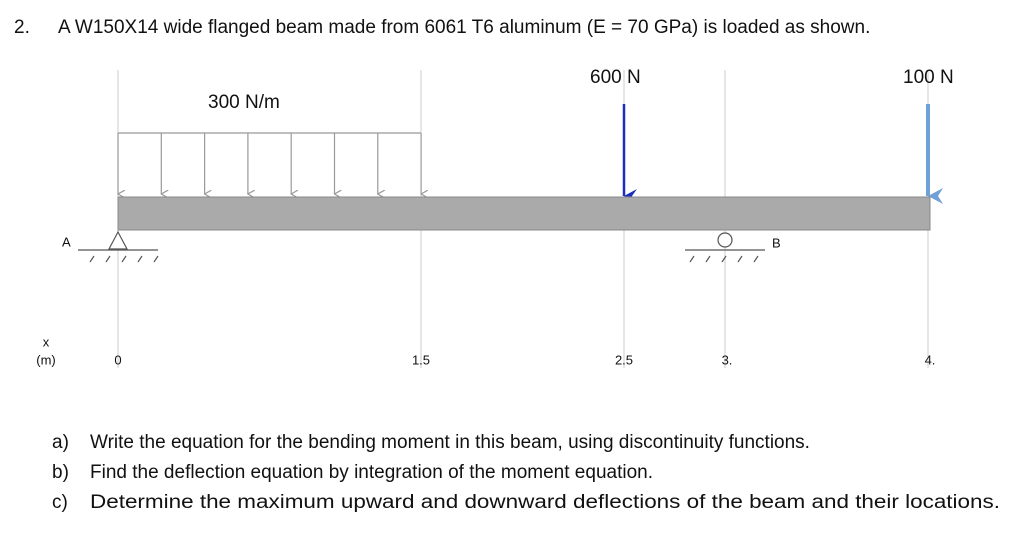  What do you see at coordinates (118, 246) in the screenshot?
I see `pin-support` at bounding box center [118, 246].